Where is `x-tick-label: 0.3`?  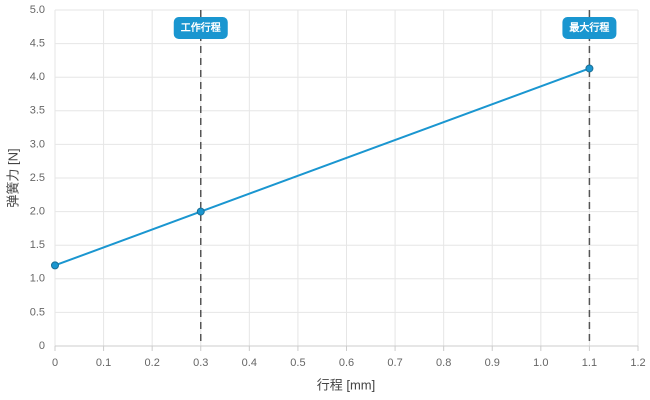 x-tick-label: 0.3 is located at coordinates (200, 363).